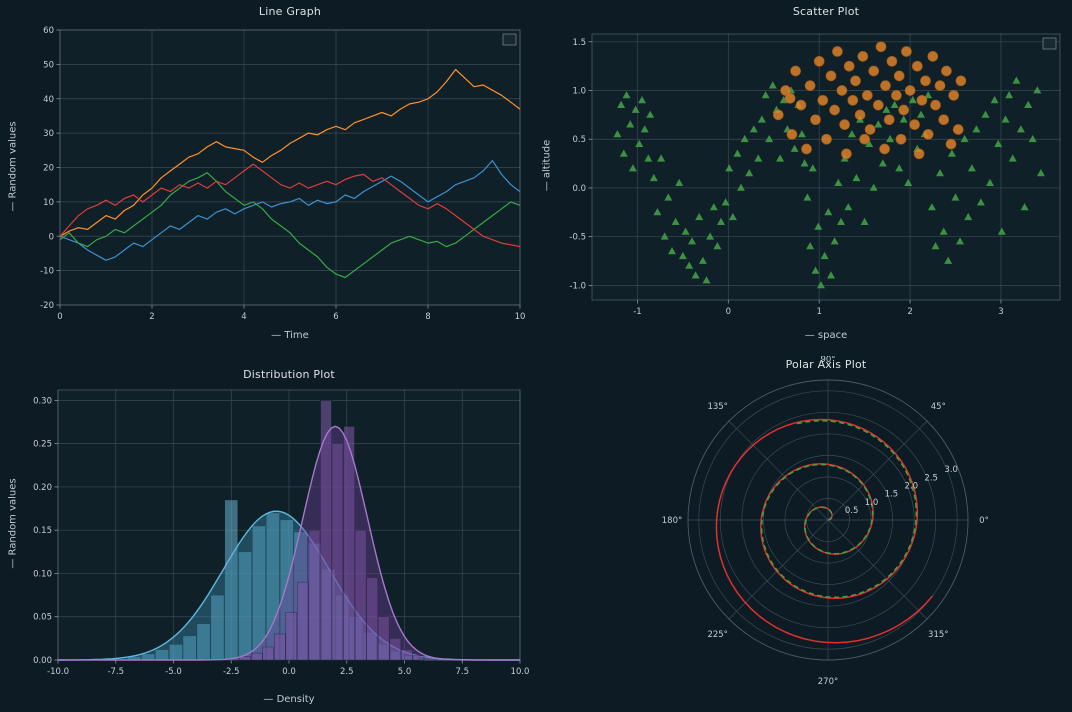  What do you see at coordinates (289, 585) in the screenshot?
I see `kde-area-blue` at bounding box center [289, 585].